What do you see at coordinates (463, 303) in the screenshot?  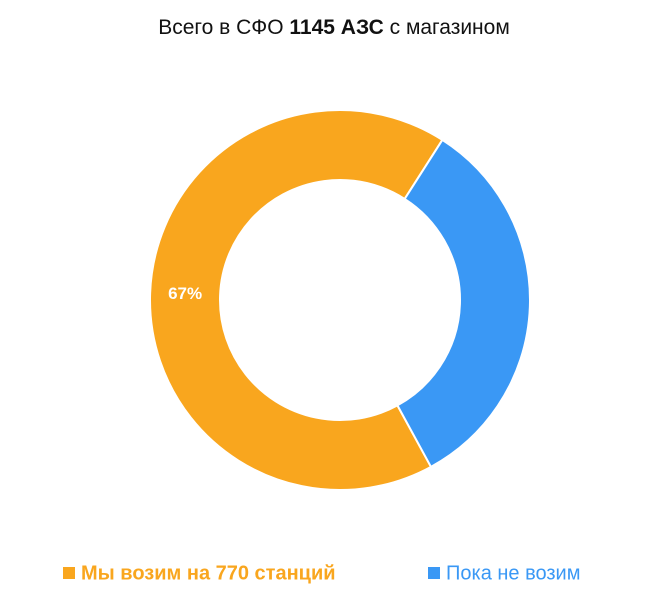 I see `donut-segment` at bounding box center [463, 303].